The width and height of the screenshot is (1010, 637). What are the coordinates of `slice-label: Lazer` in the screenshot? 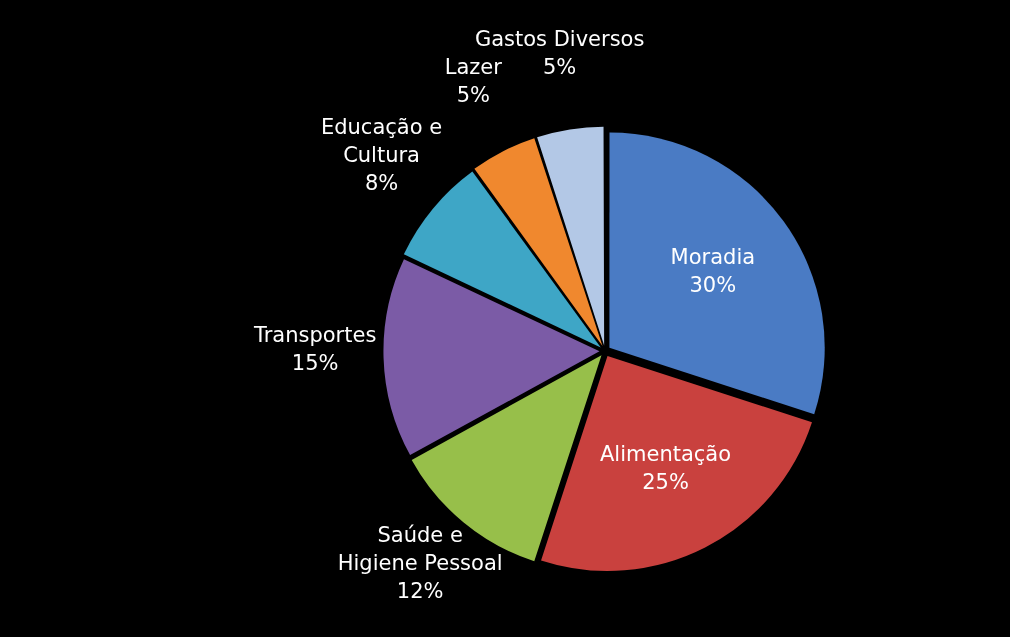 It's located at (473, 67).